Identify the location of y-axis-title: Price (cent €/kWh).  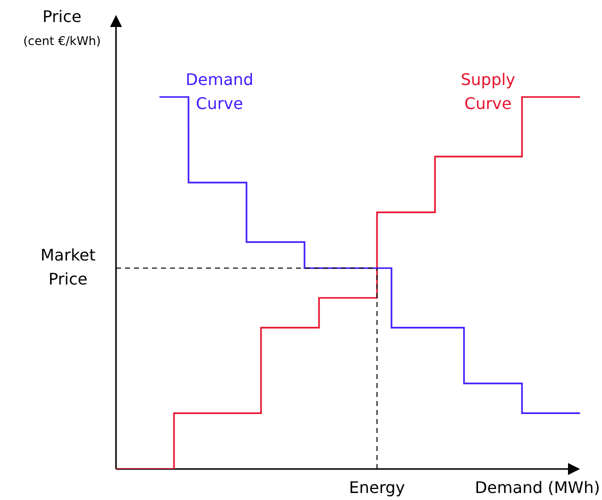
(62, 27).